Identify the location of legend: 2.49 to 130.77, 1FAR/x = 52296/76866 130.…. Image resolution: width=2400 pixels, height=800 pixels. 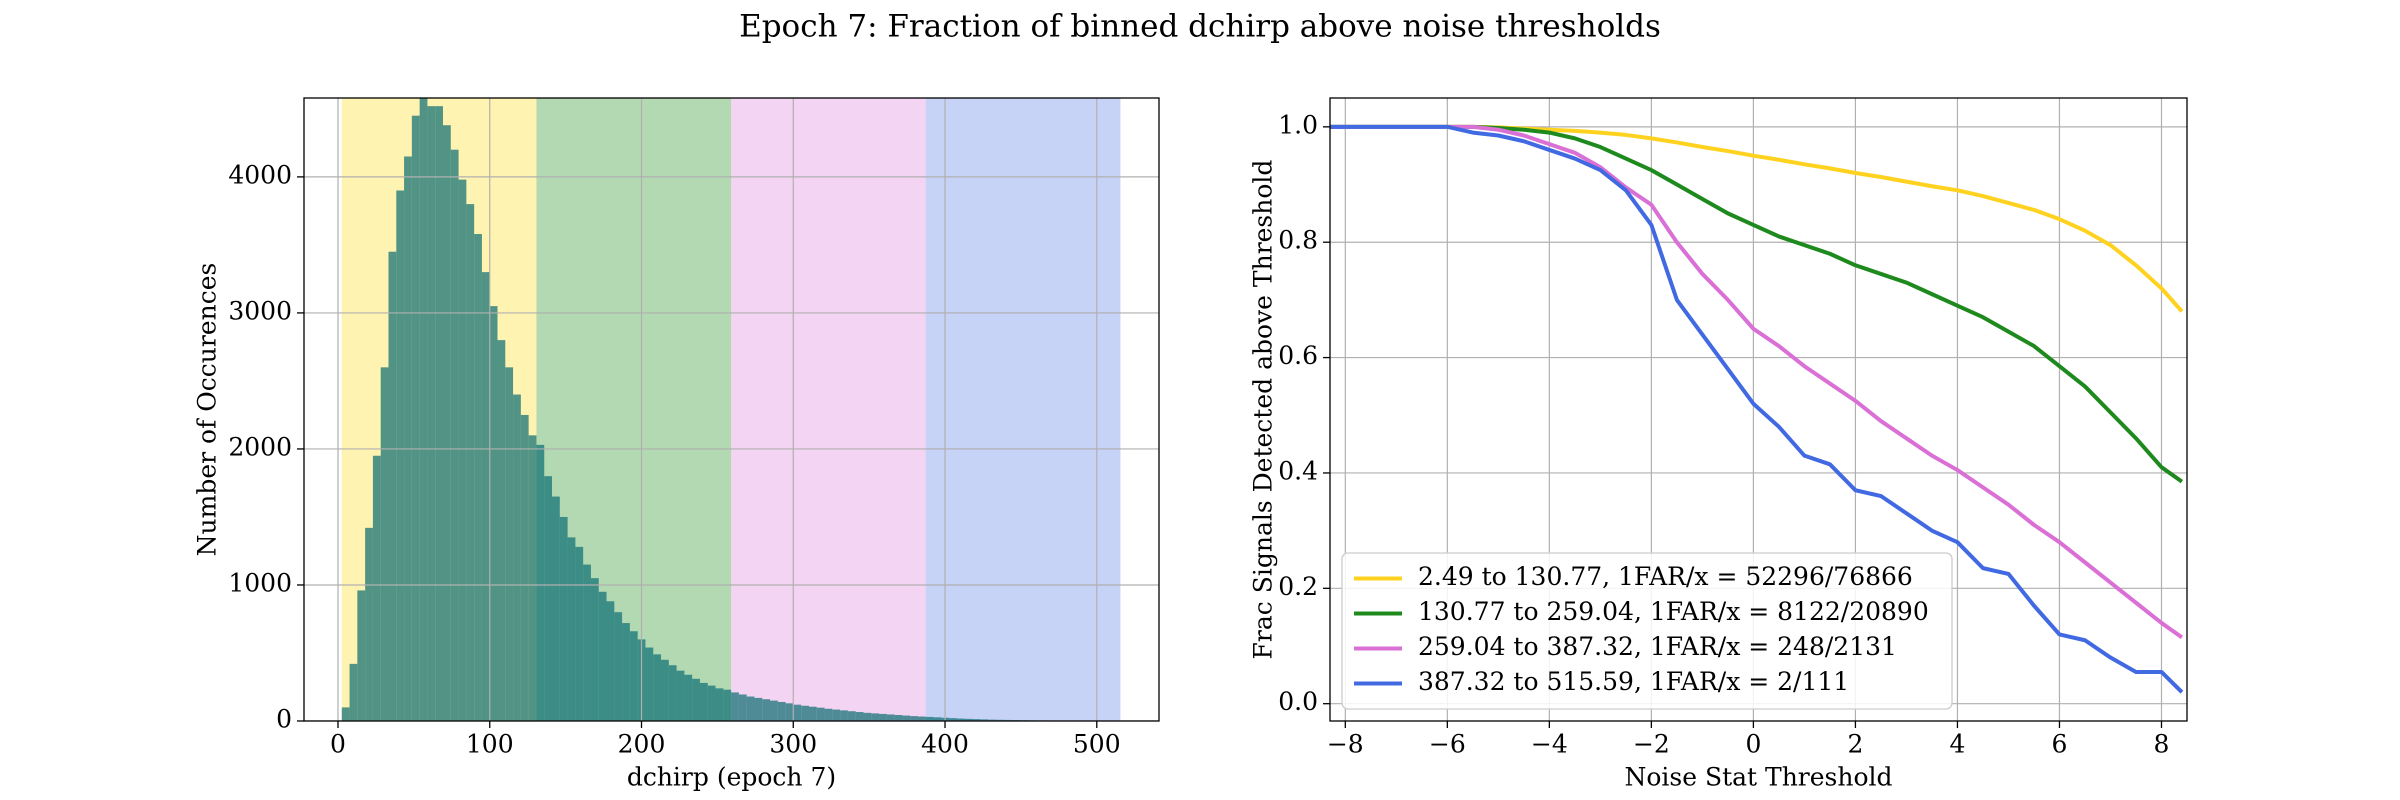
(1647, 631).